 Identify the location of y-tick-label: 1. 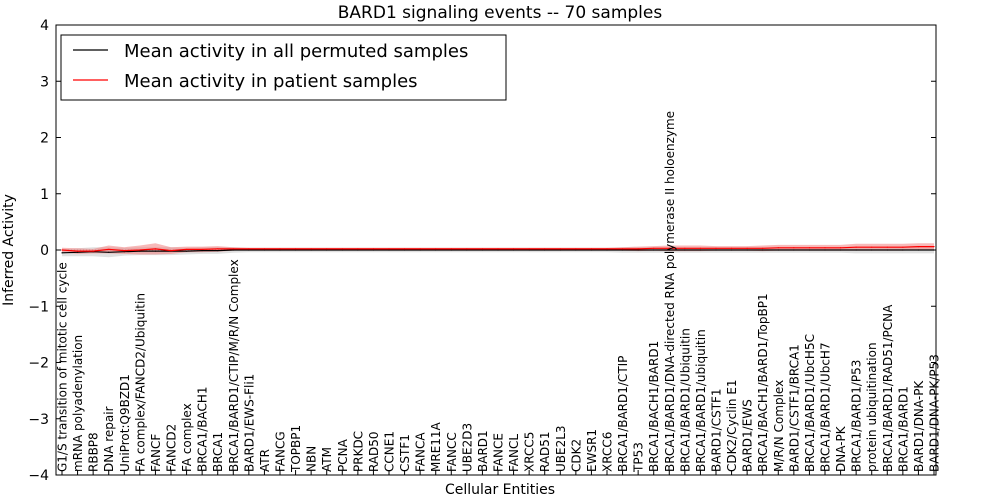
(44, 195).